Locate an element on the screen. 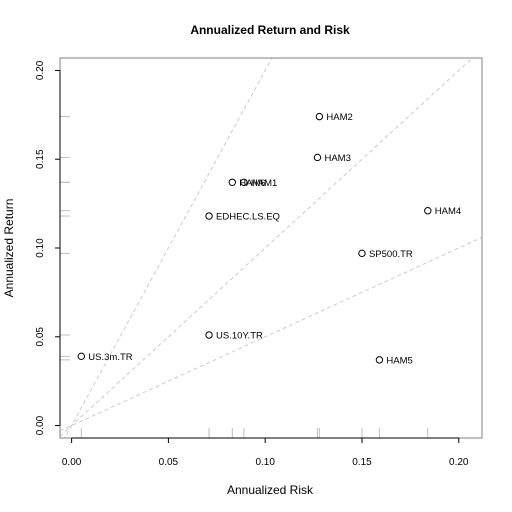 The image size is (512, 512). x-axis-label: Annualized Risk is located at coordinates (270, 490).